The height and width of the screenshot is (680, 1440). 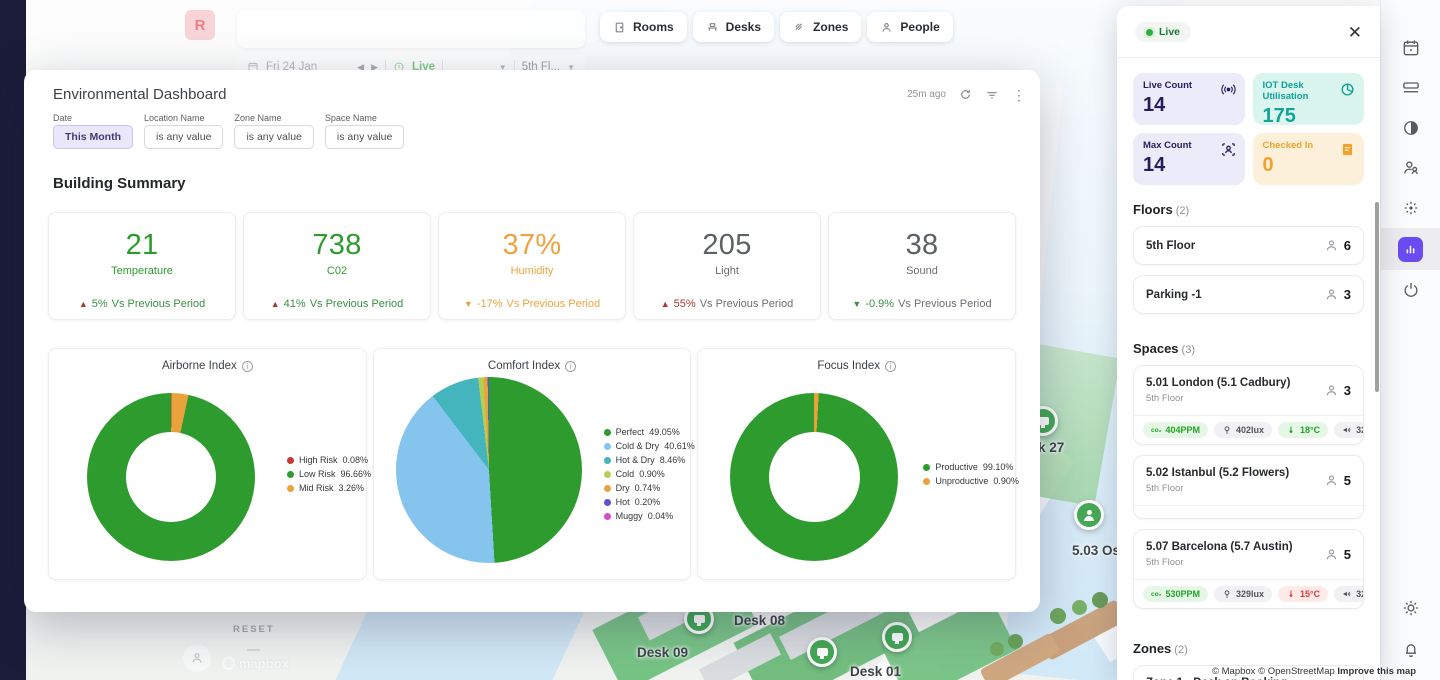 I want to click on legend-value: 0.90%, so click(x=1006, y=481).